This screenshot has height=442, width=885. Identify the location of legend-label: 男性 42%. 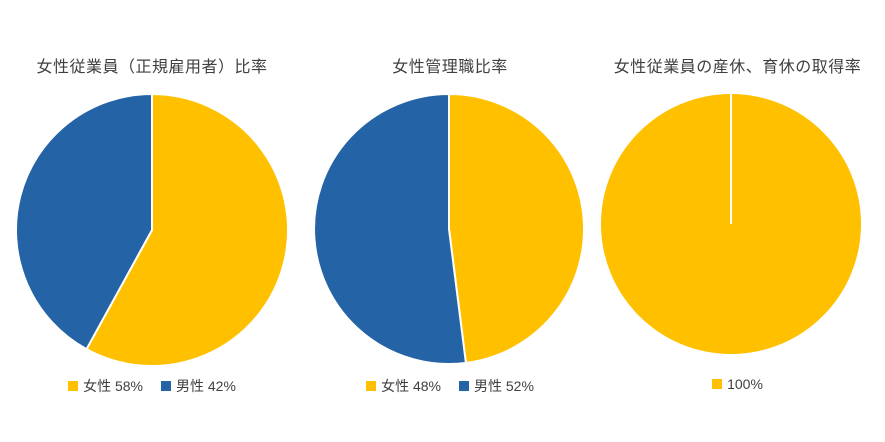
(206, 386).